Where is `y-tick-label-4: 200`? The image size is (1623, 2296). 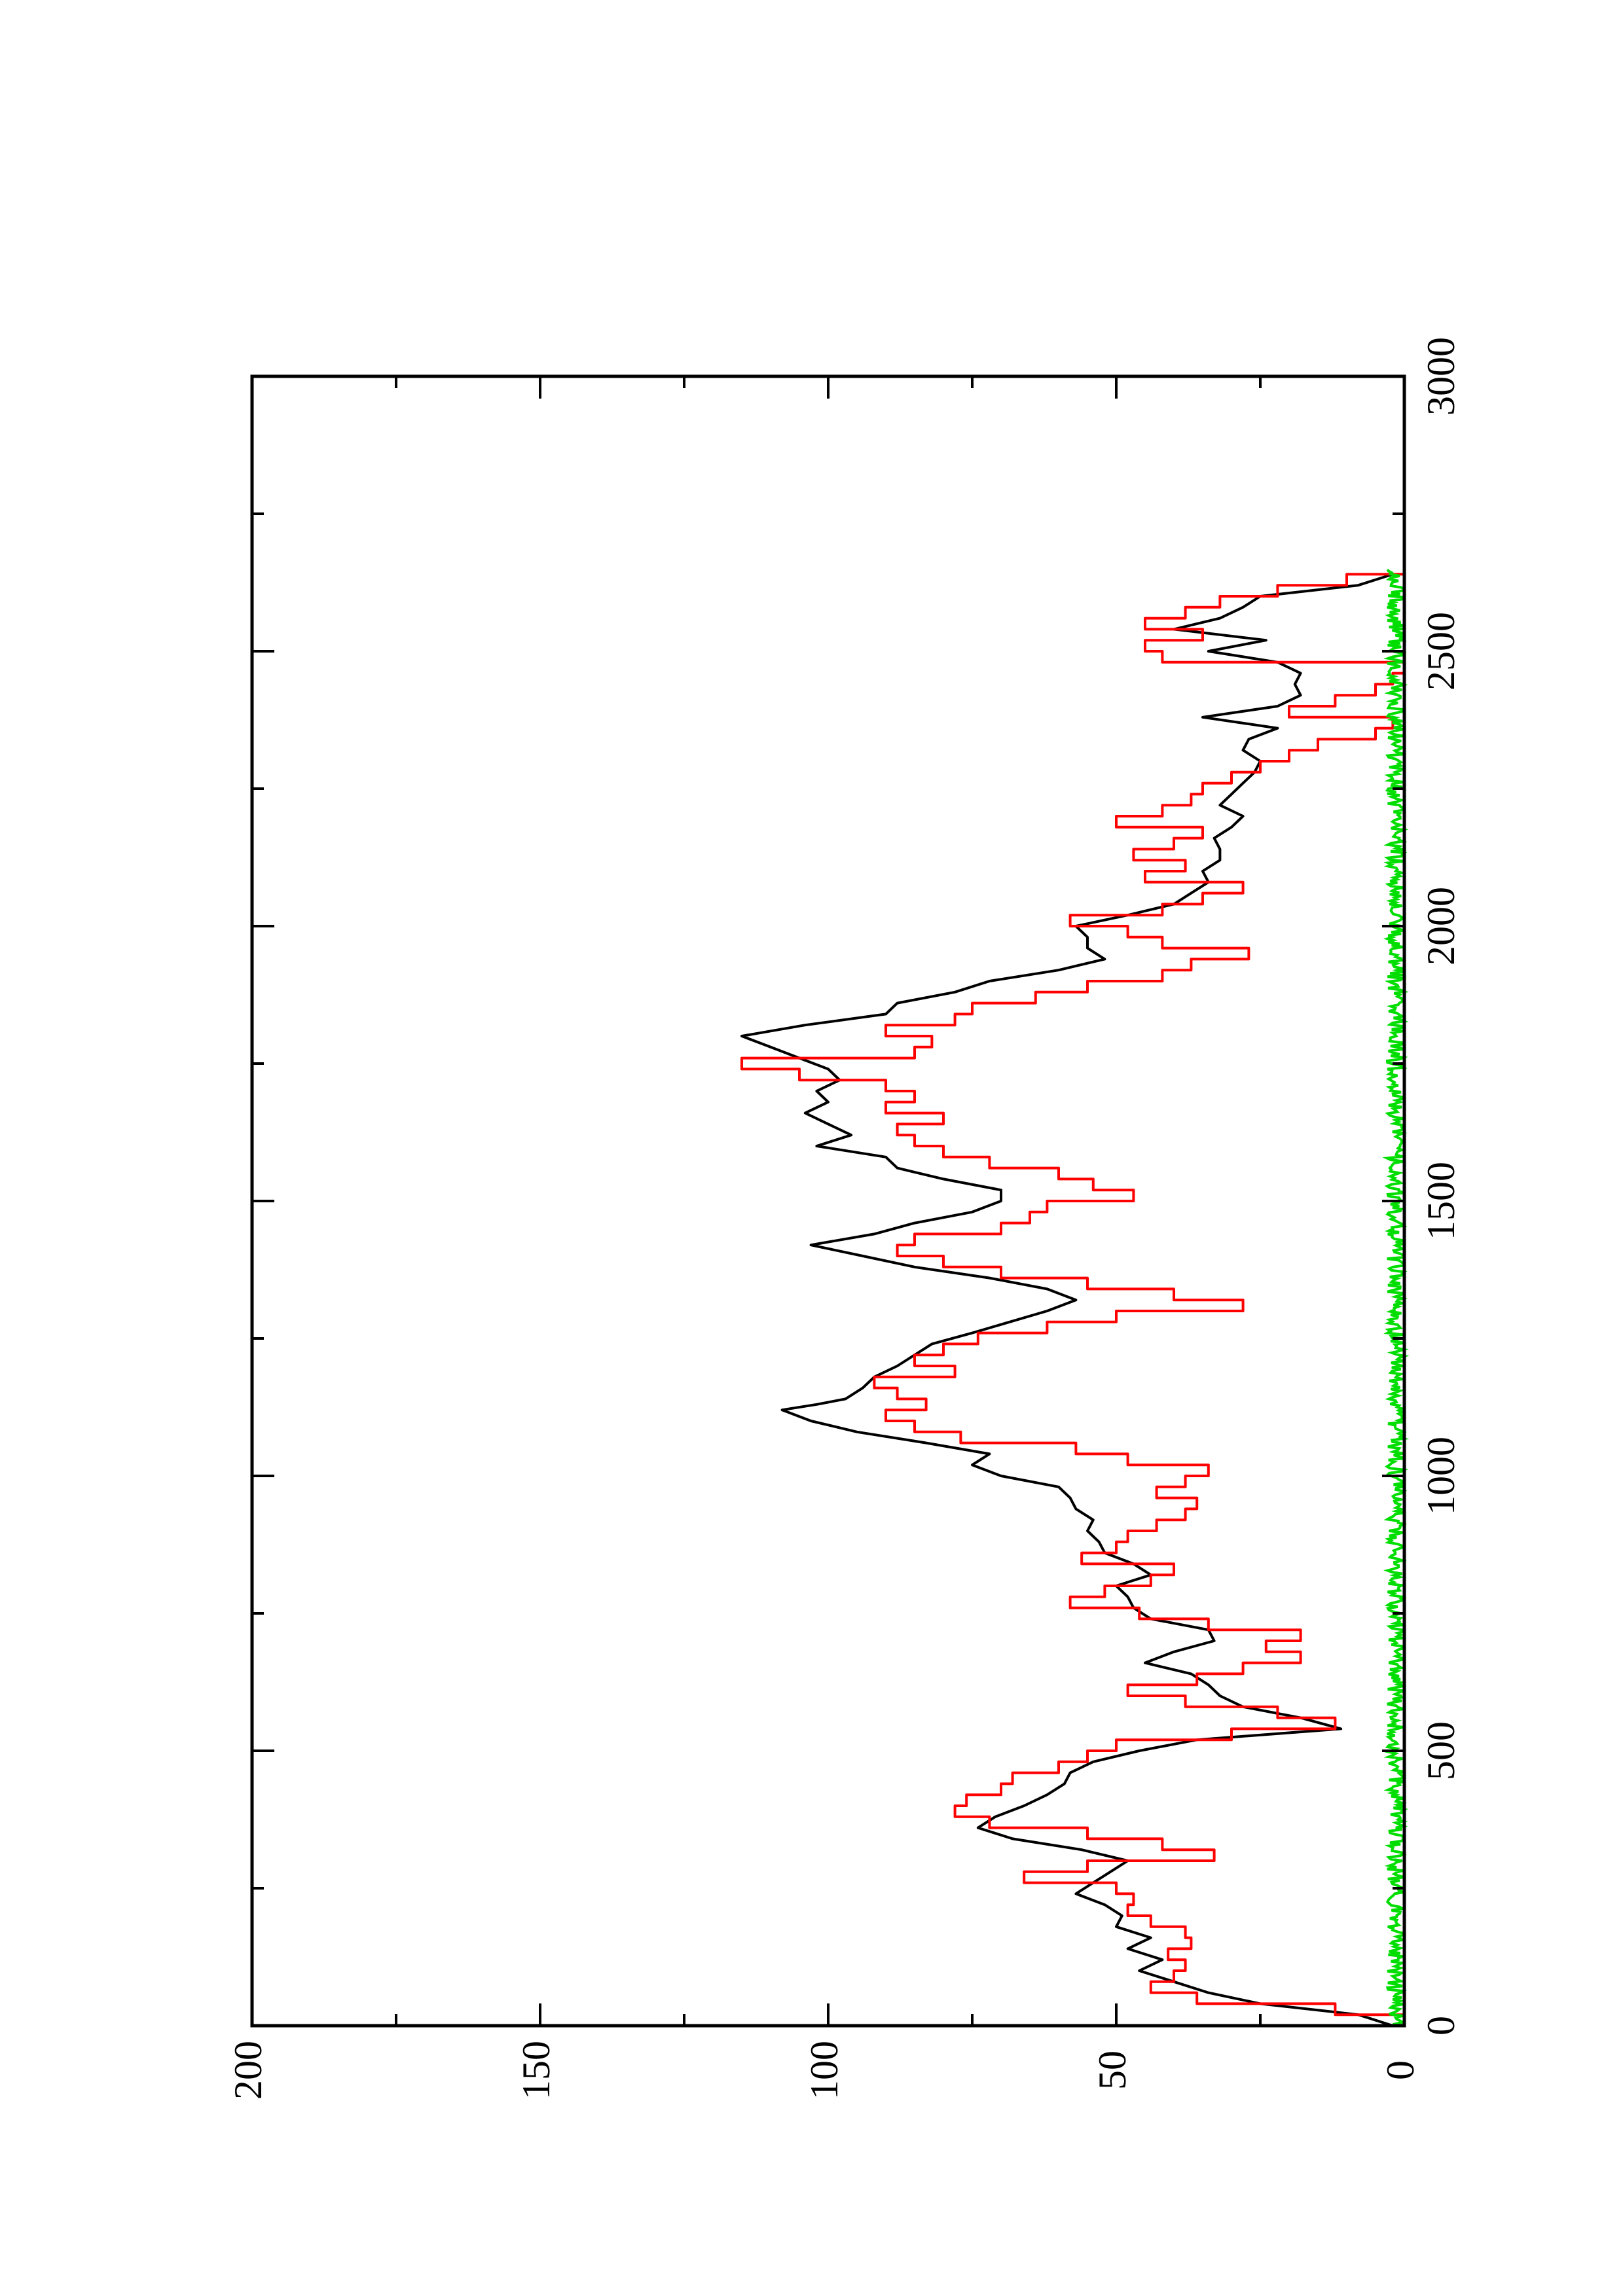 y-tick-label-4: 200 is located at coordinates (248, 2070).